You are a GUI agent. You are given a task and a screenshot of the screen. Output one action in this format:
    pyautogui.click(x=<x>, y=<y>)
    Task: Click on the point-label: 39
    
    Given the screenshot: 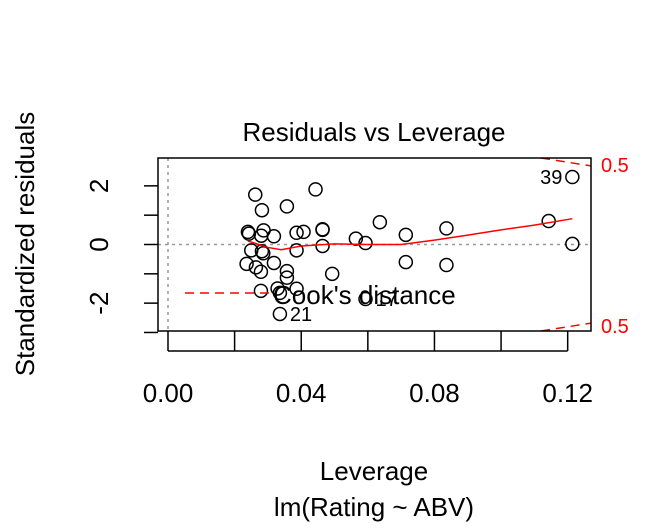 What is the action you would take?
    pyautogui.click(x=551, y=178)
    